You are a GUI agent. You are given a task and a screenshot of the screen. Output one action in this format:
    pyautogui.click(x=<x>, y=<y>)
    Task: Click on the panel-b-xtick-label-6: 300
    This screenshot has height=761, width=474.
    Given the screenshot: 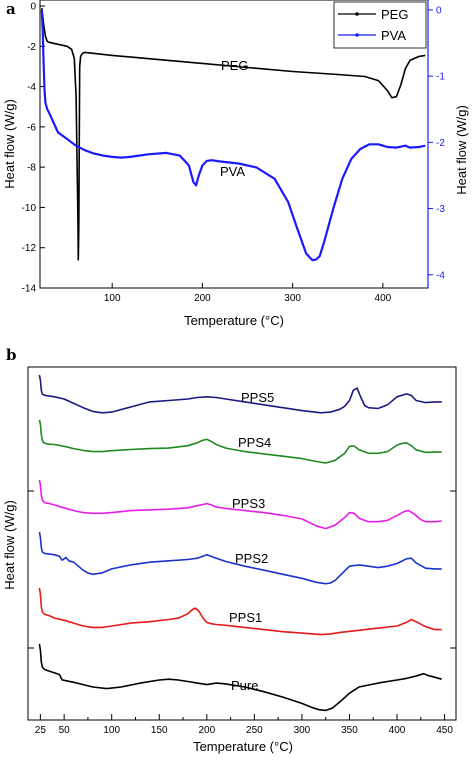 What is the action you would take?
    pyautogui.click(x=302, y=730)
    